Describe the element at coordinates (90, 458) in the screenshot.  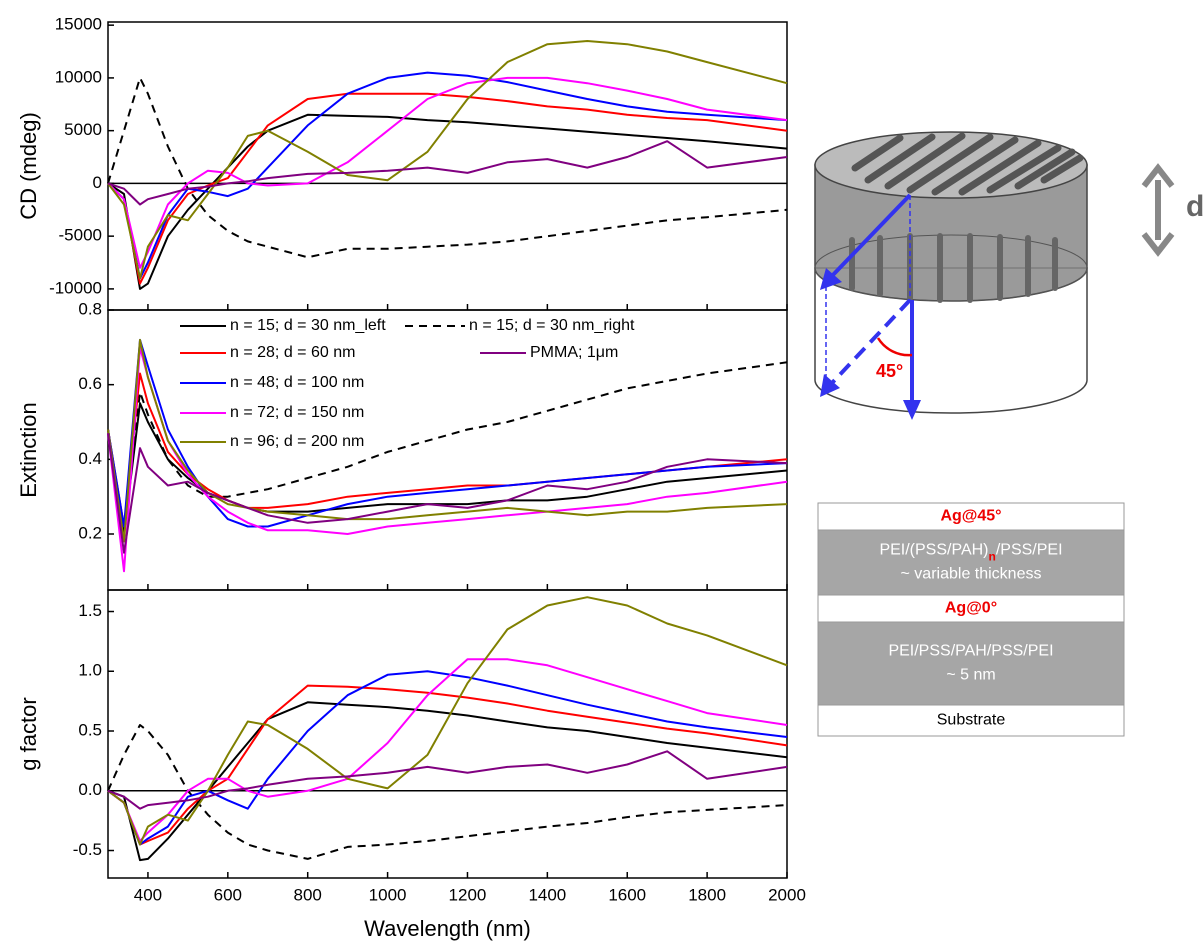
I see `y-tick-label: 0.4` at that location.